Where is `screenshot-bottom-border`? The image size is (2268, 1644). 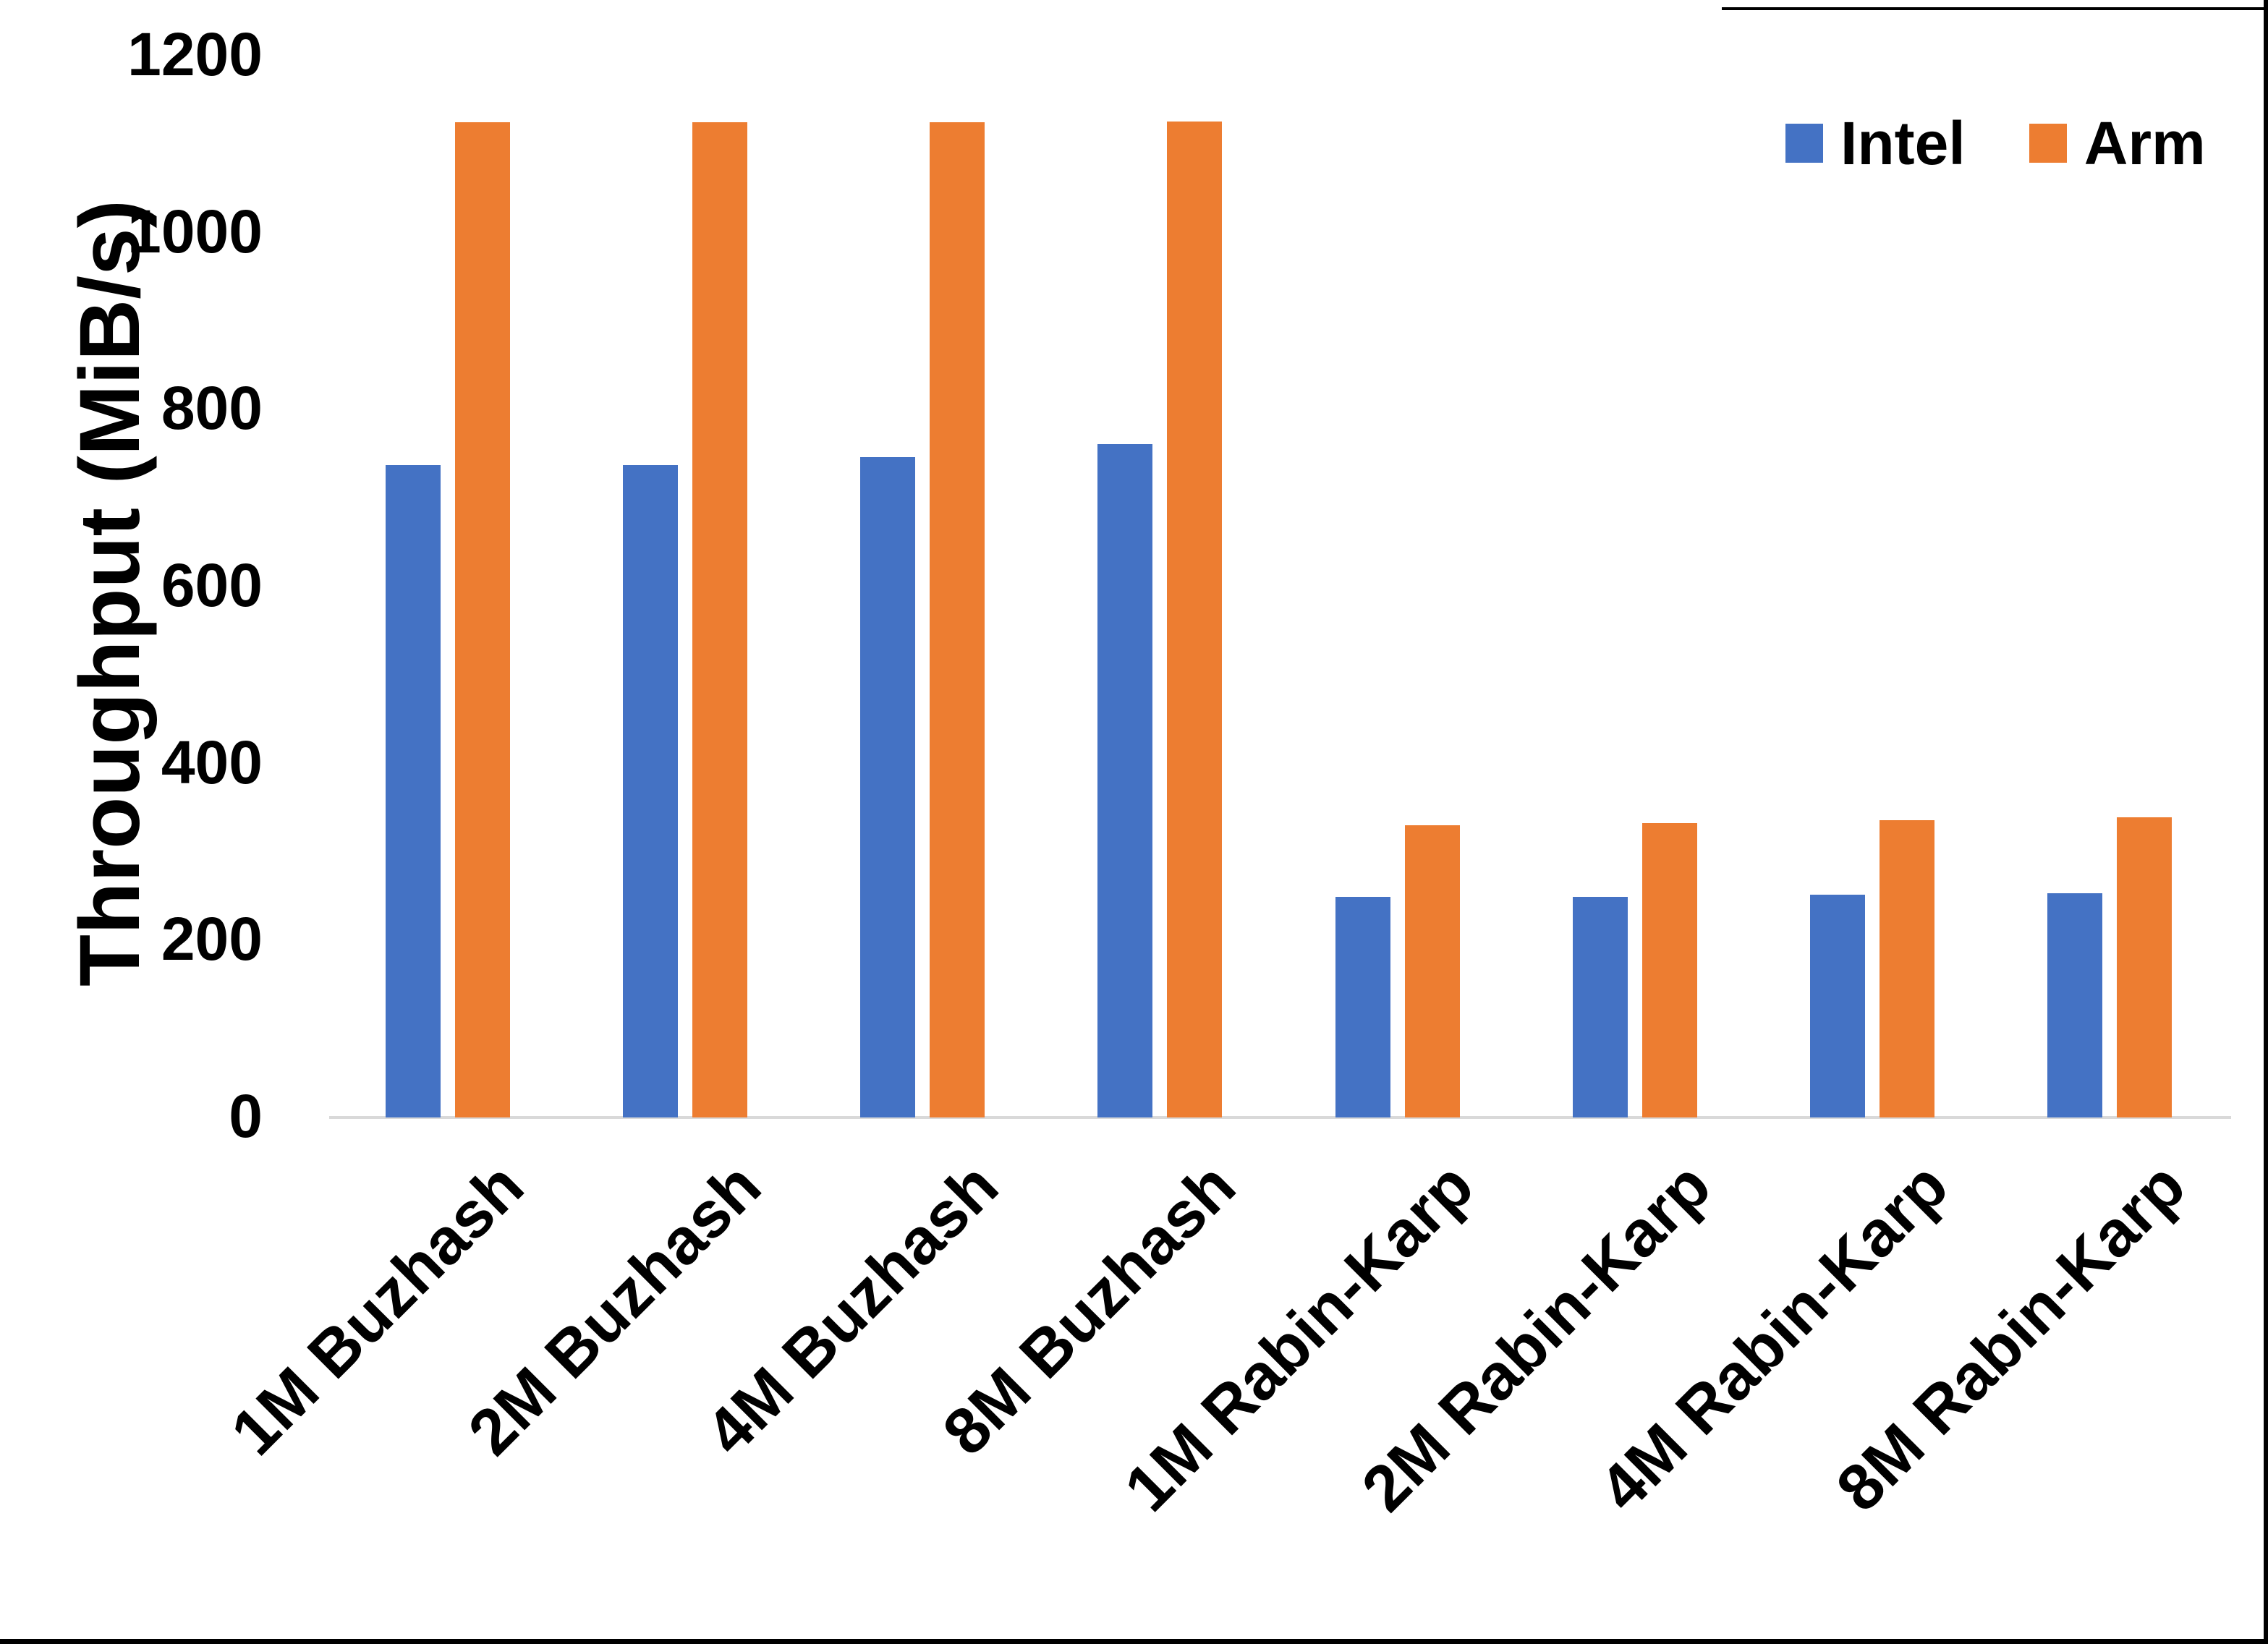 screenshot-bottom-border is located at coordinates (1134, 1641).